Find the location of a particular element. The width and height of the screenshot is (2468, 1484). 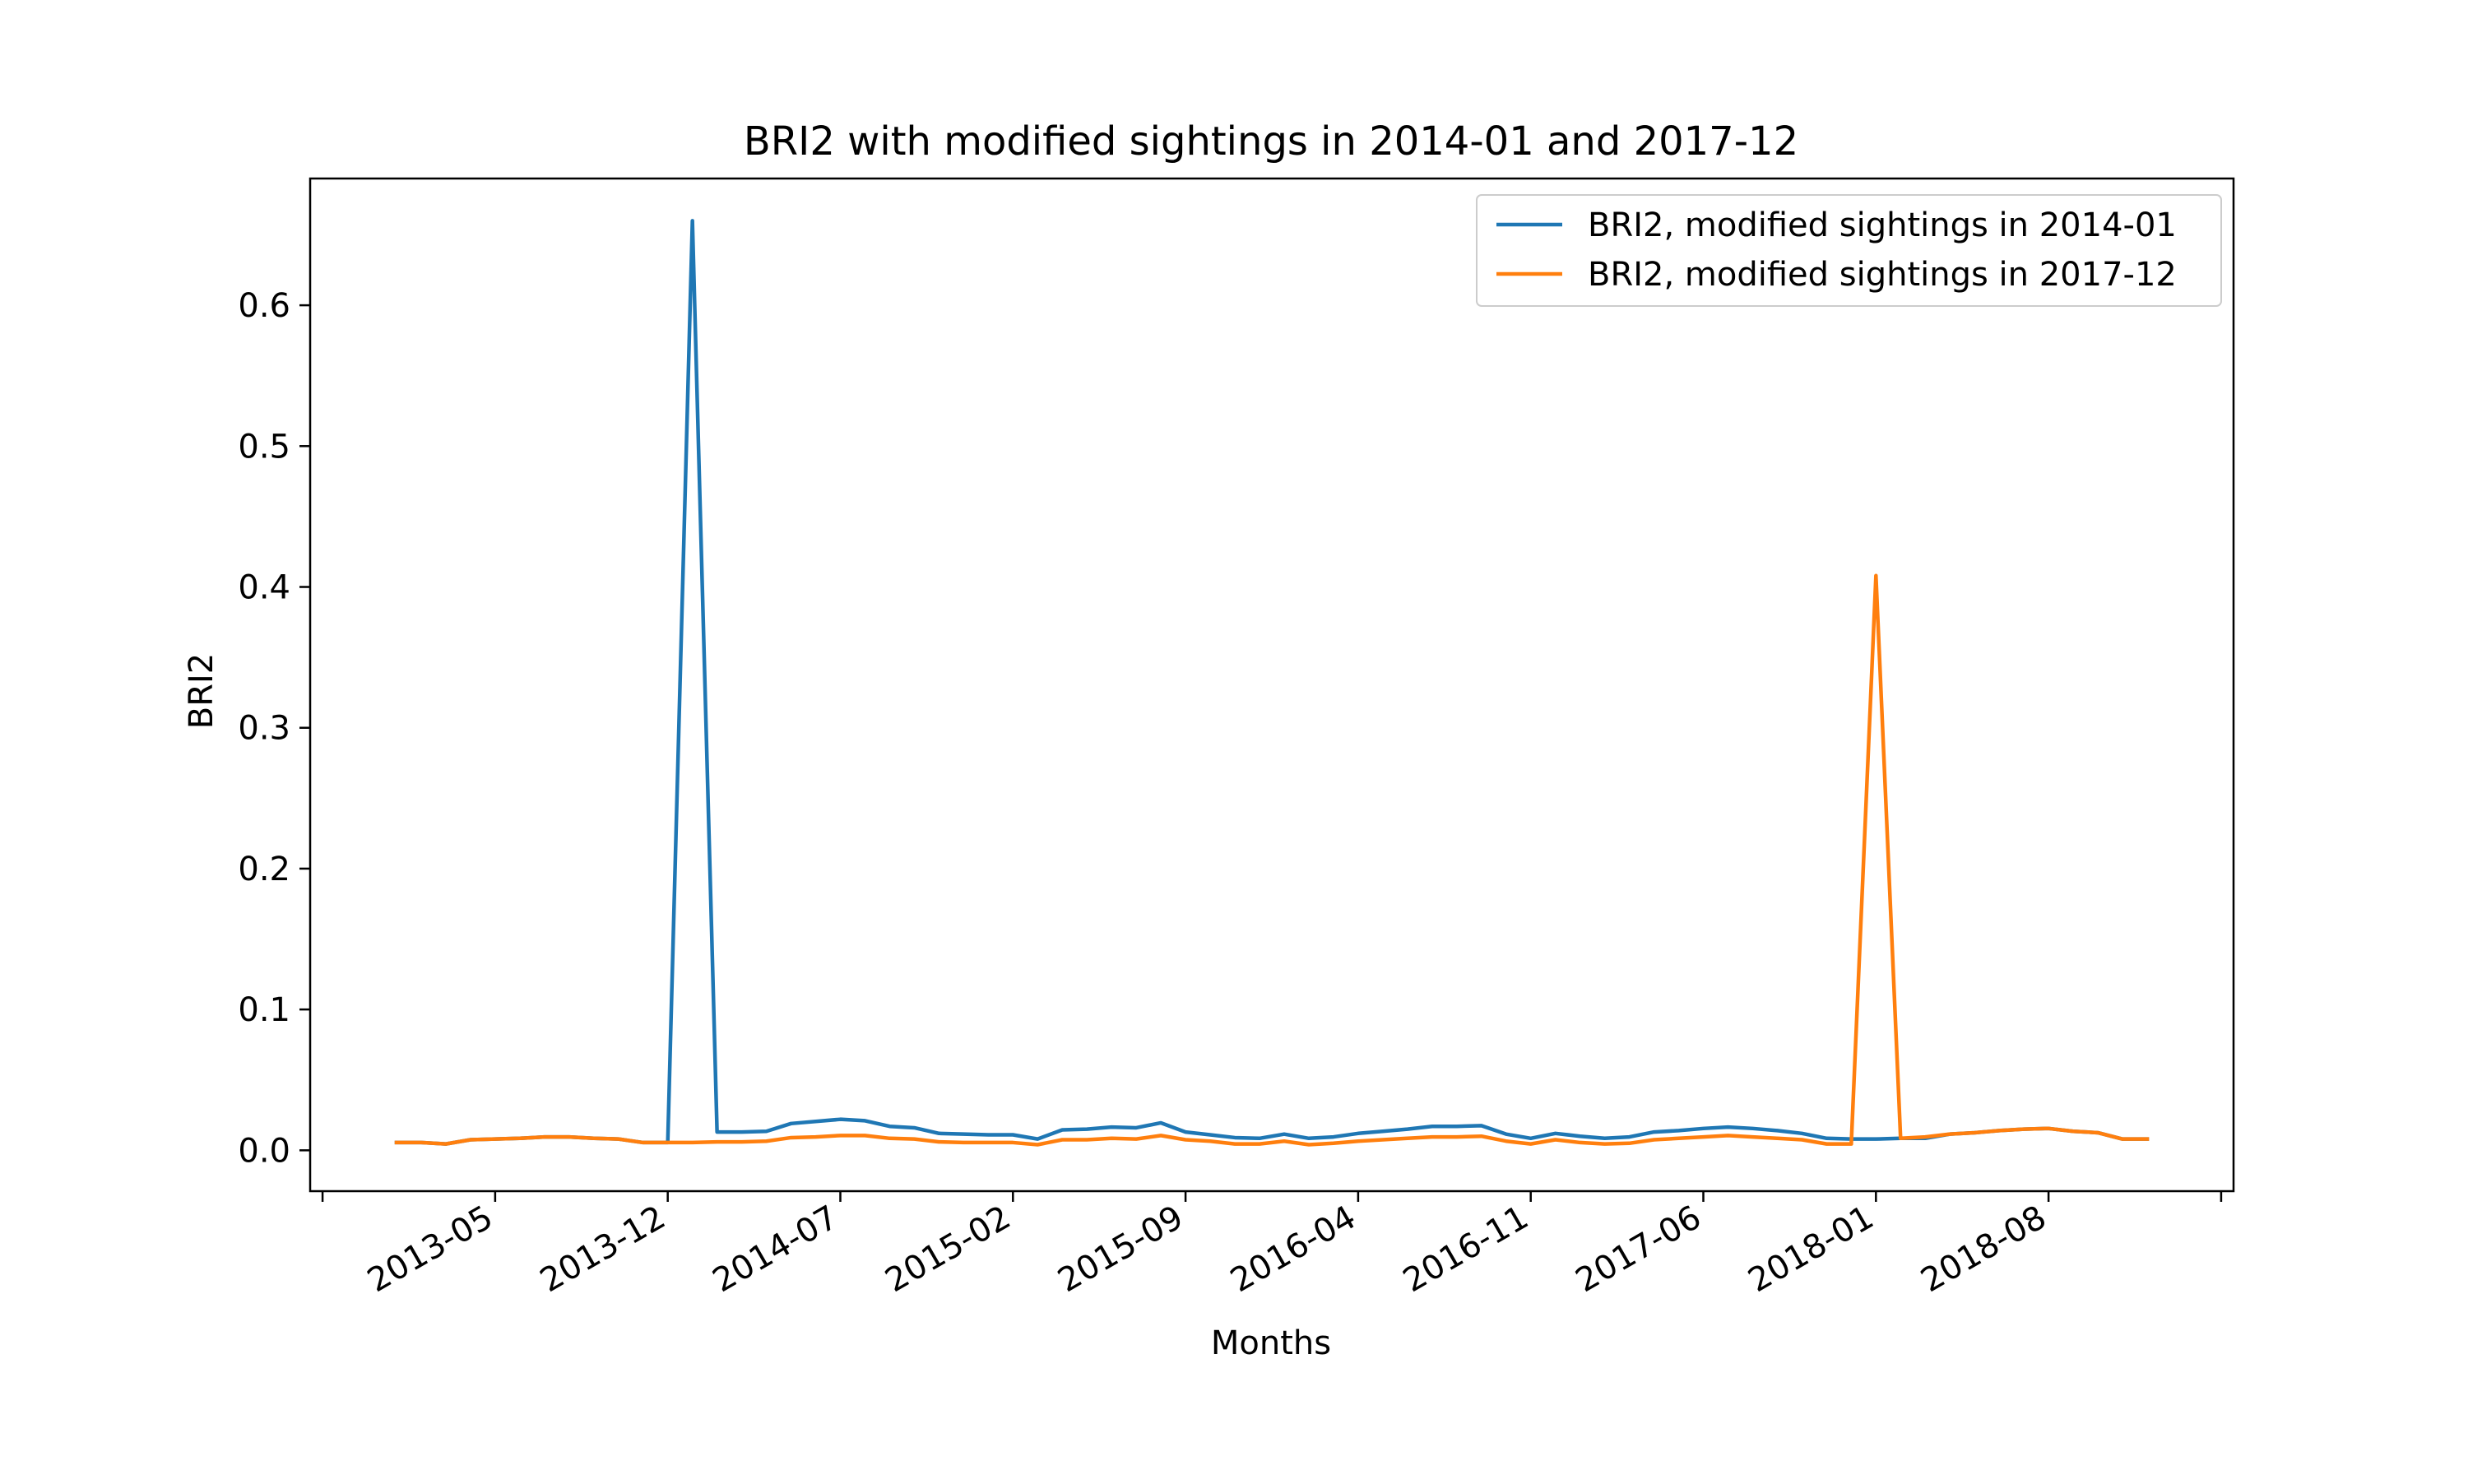

legend-label-2: BRI2, modified sightings in 2017-12 is located at coordinates (1882, 275).